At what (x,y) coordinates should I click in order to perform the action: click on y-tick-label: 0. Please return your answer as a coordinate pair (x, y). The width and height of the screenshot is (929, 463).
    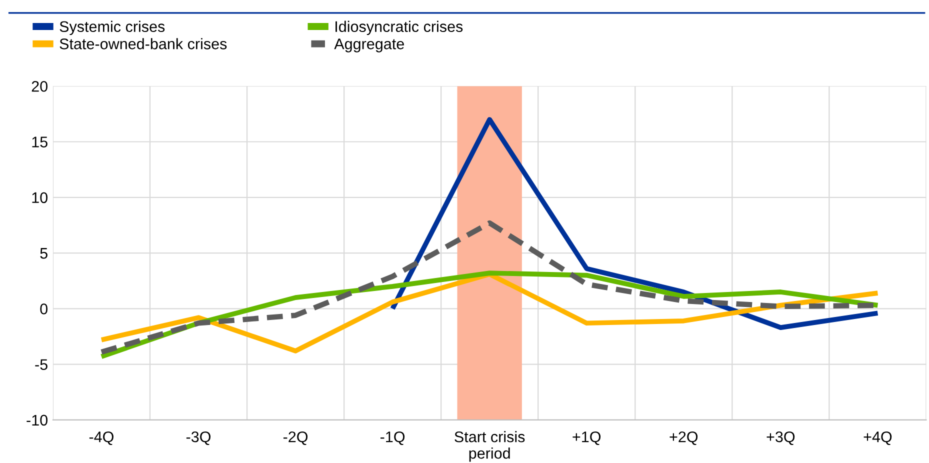
    Looking at the image, I should click on (44, 309).